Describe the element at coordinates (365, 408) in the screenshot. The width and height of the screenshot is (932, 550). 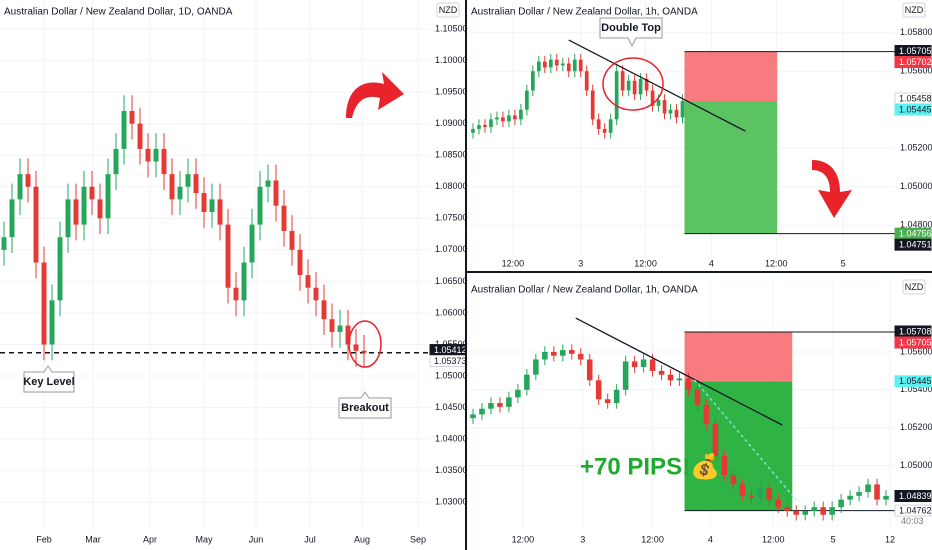
I see `annotation: Breakout` at that location.